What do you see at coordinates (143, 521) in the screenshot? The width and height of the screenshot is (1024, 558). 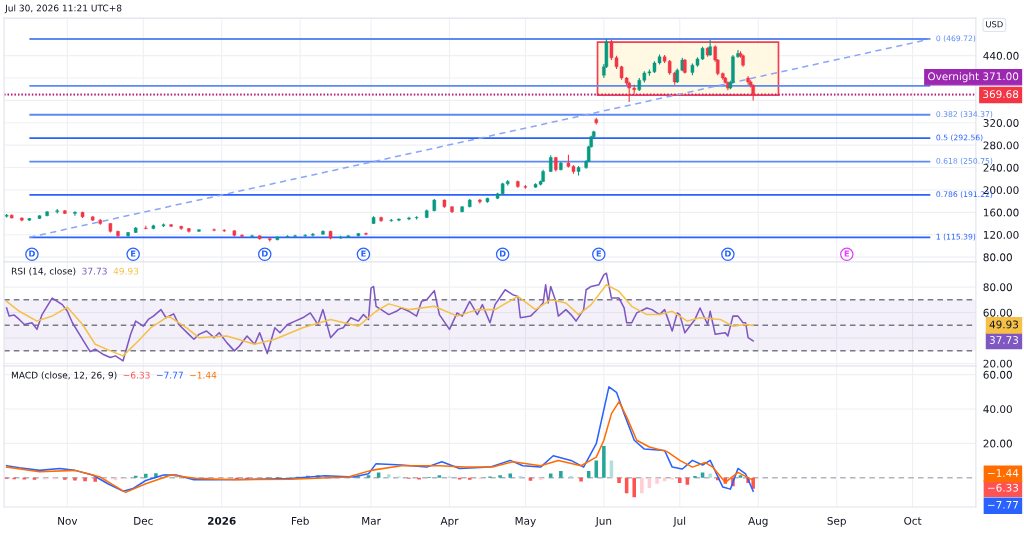 I see `x-tick-label: Dec` at bounding box center [143, 521].